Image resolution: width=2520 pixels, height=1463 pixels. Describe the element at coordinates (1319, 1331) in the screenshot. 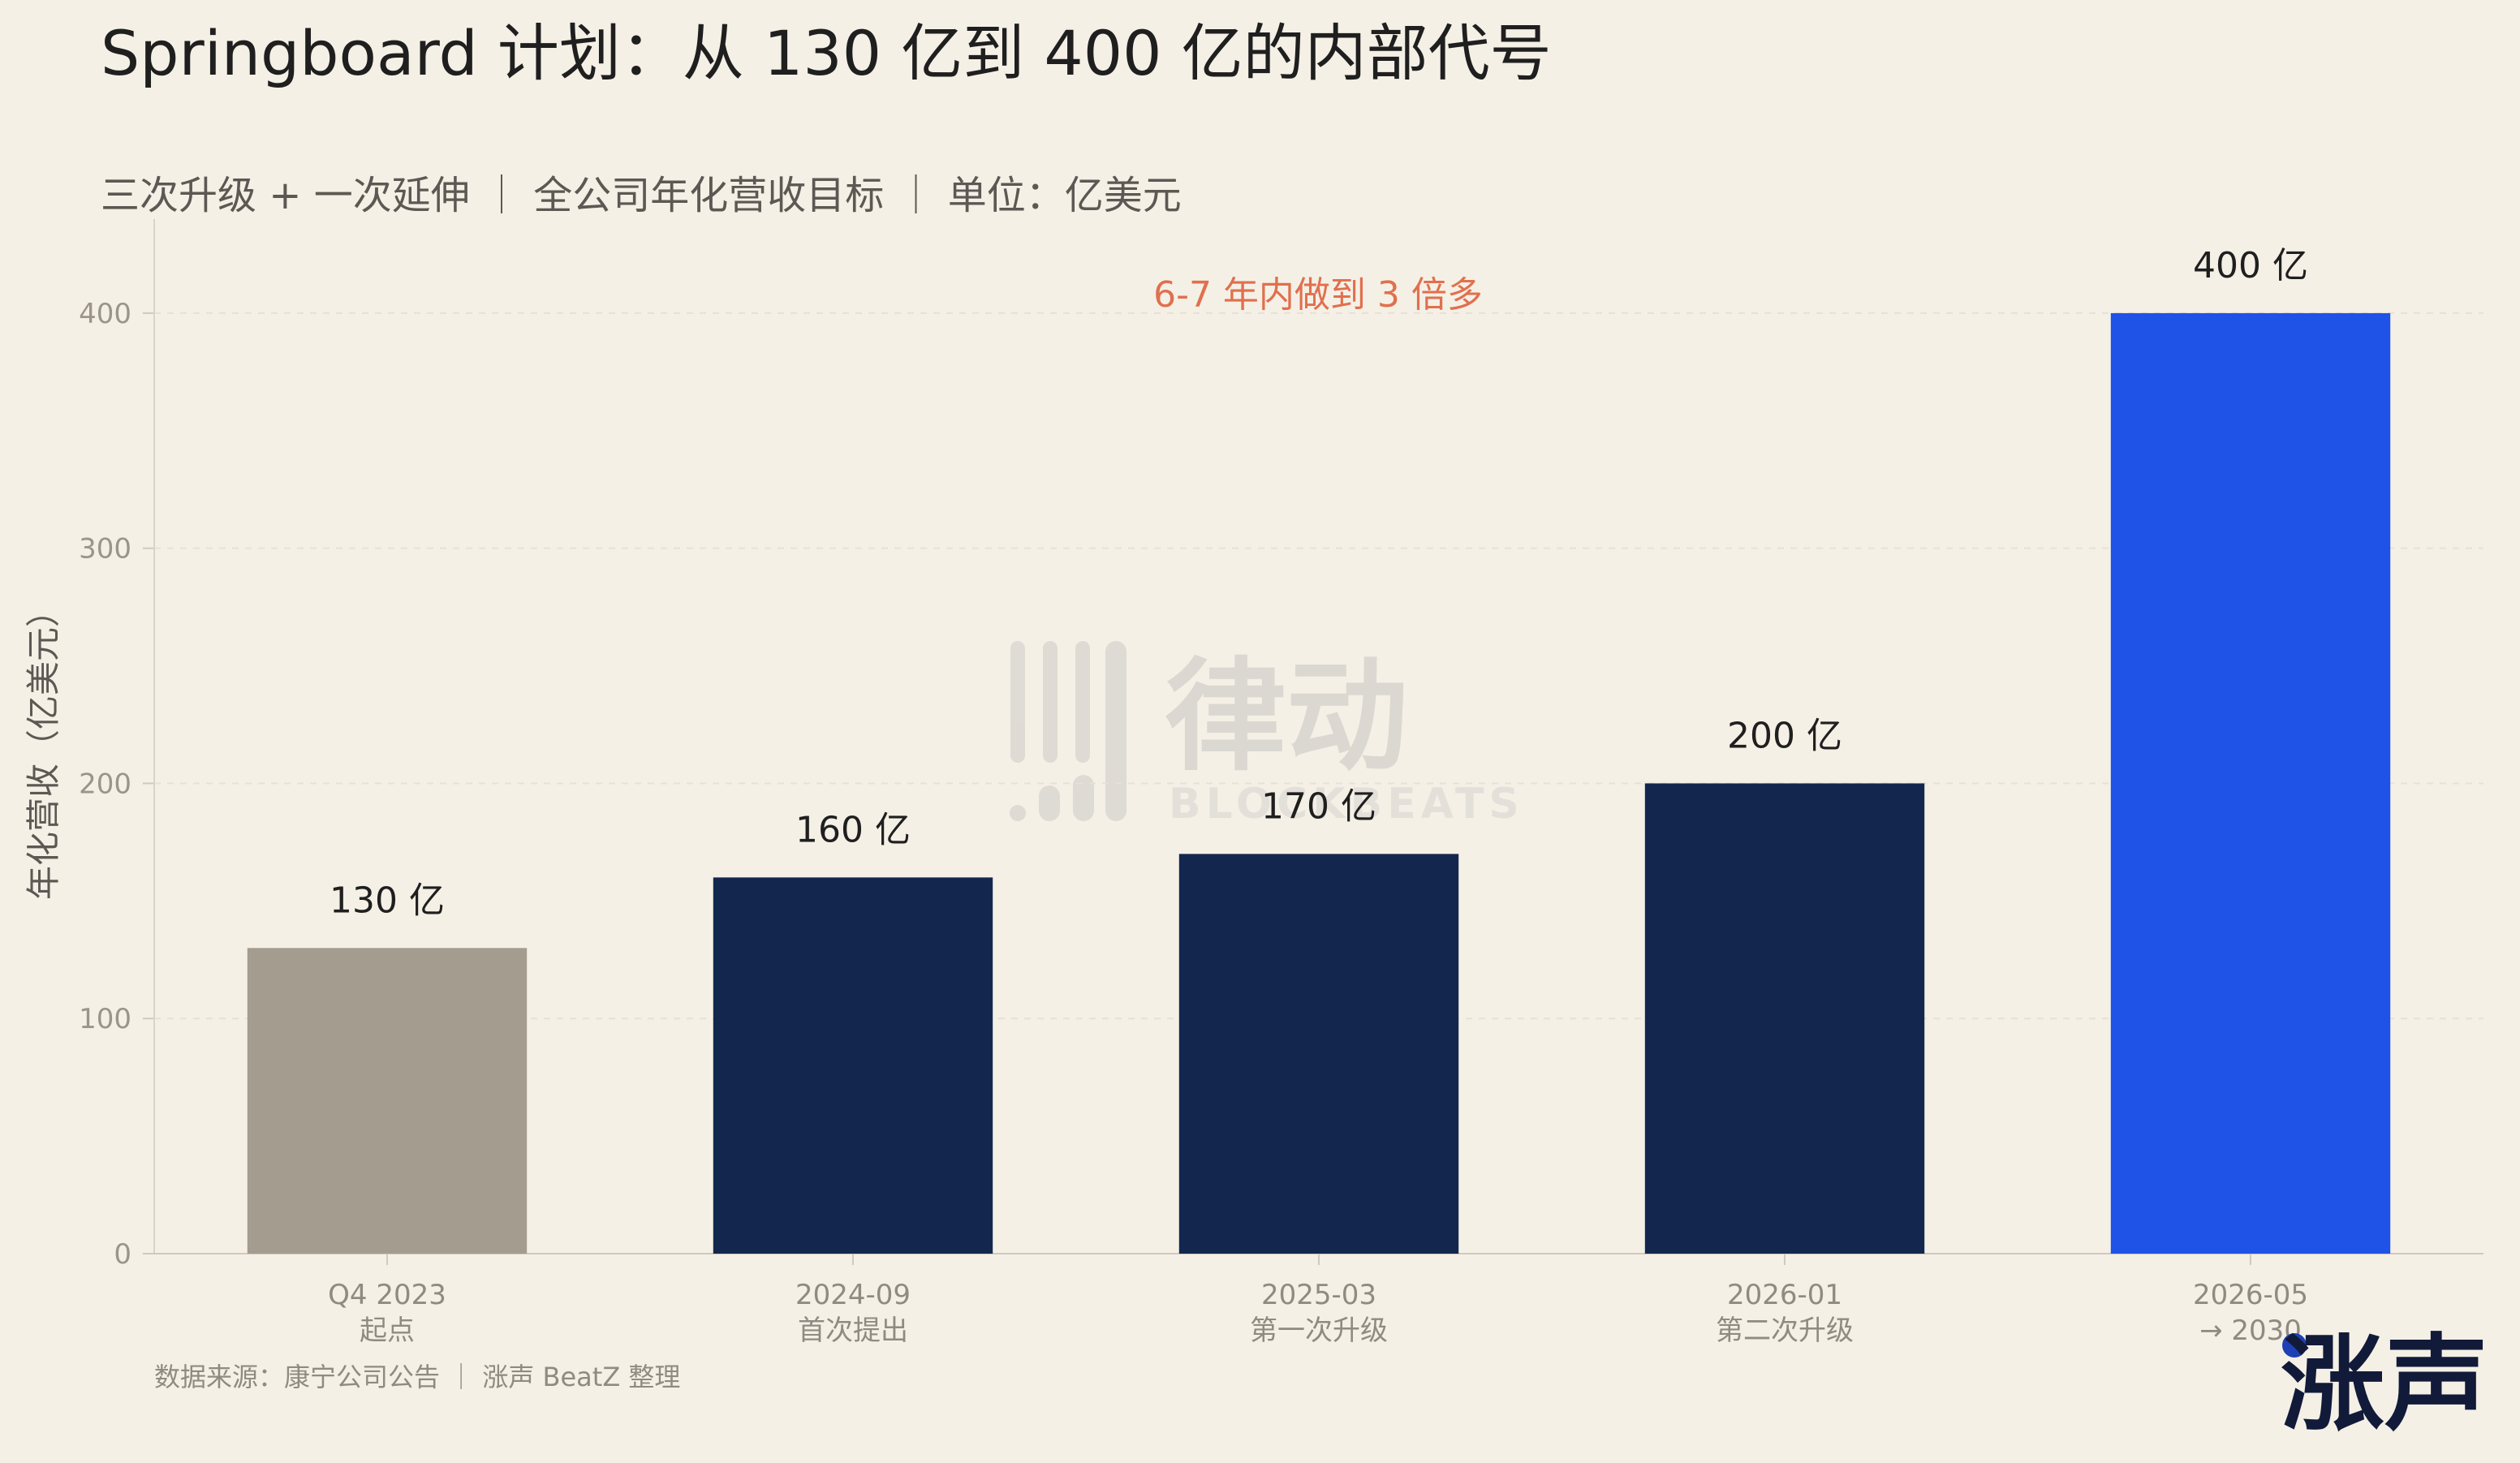

I see `x-tick-sublabel: 第一次升级` at that location.